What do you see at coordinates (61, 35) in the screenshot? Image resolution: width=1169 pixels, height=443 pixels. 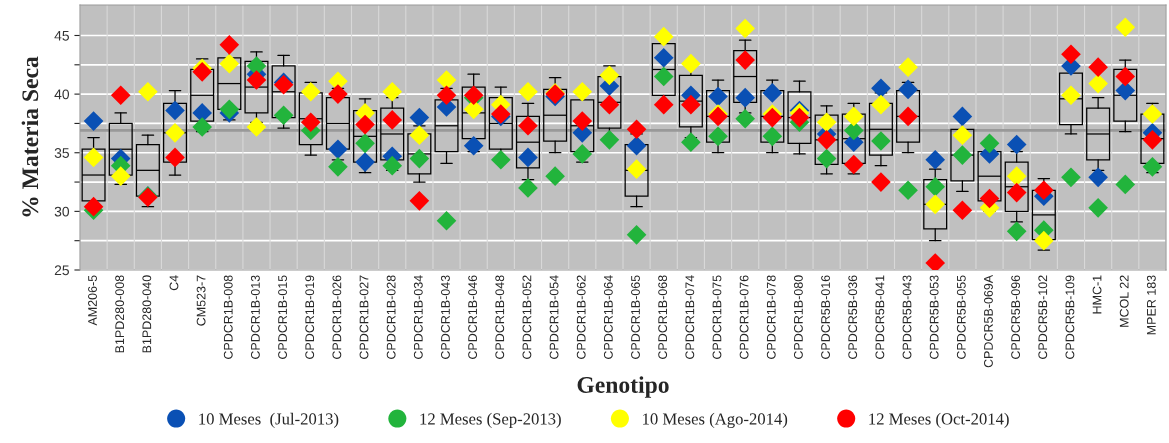 I see `y-tick-label: 45` at bounding box center [61, 35].